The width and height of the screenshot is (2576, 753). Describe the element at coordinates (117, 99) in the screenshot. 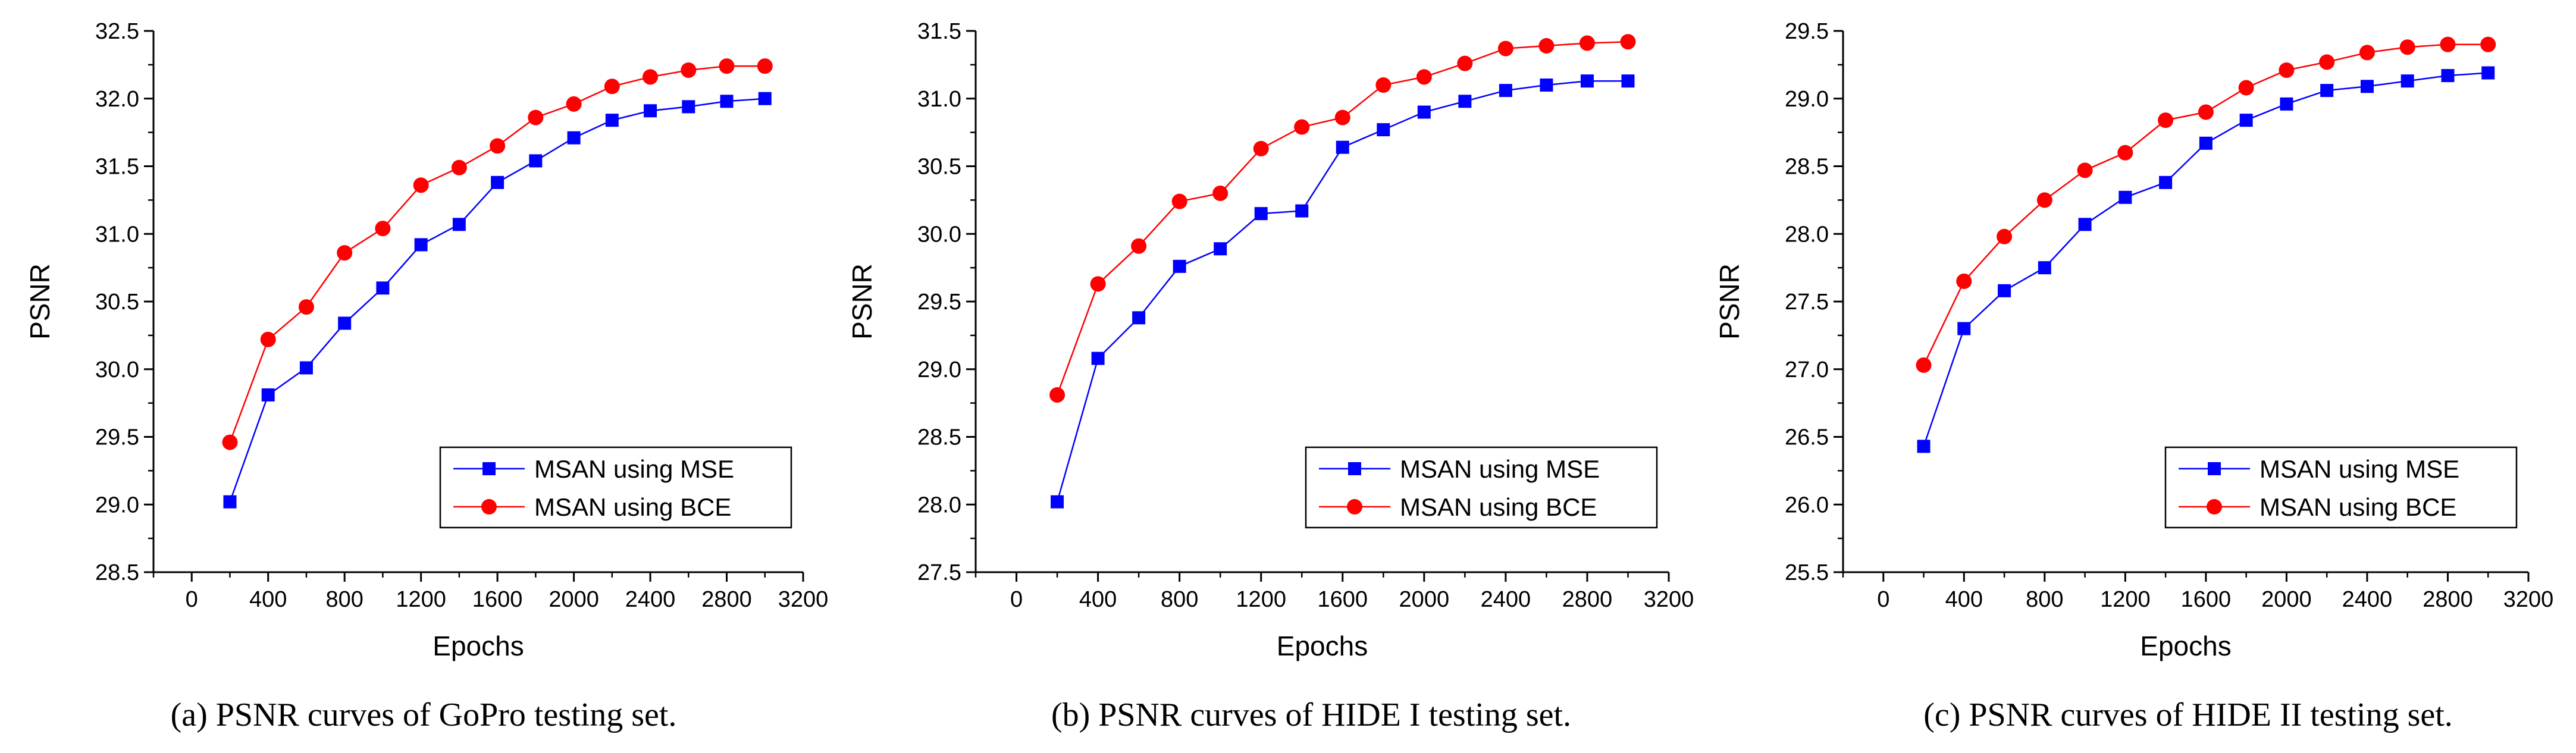

I see `y-tick-label: 32.0` at that location.